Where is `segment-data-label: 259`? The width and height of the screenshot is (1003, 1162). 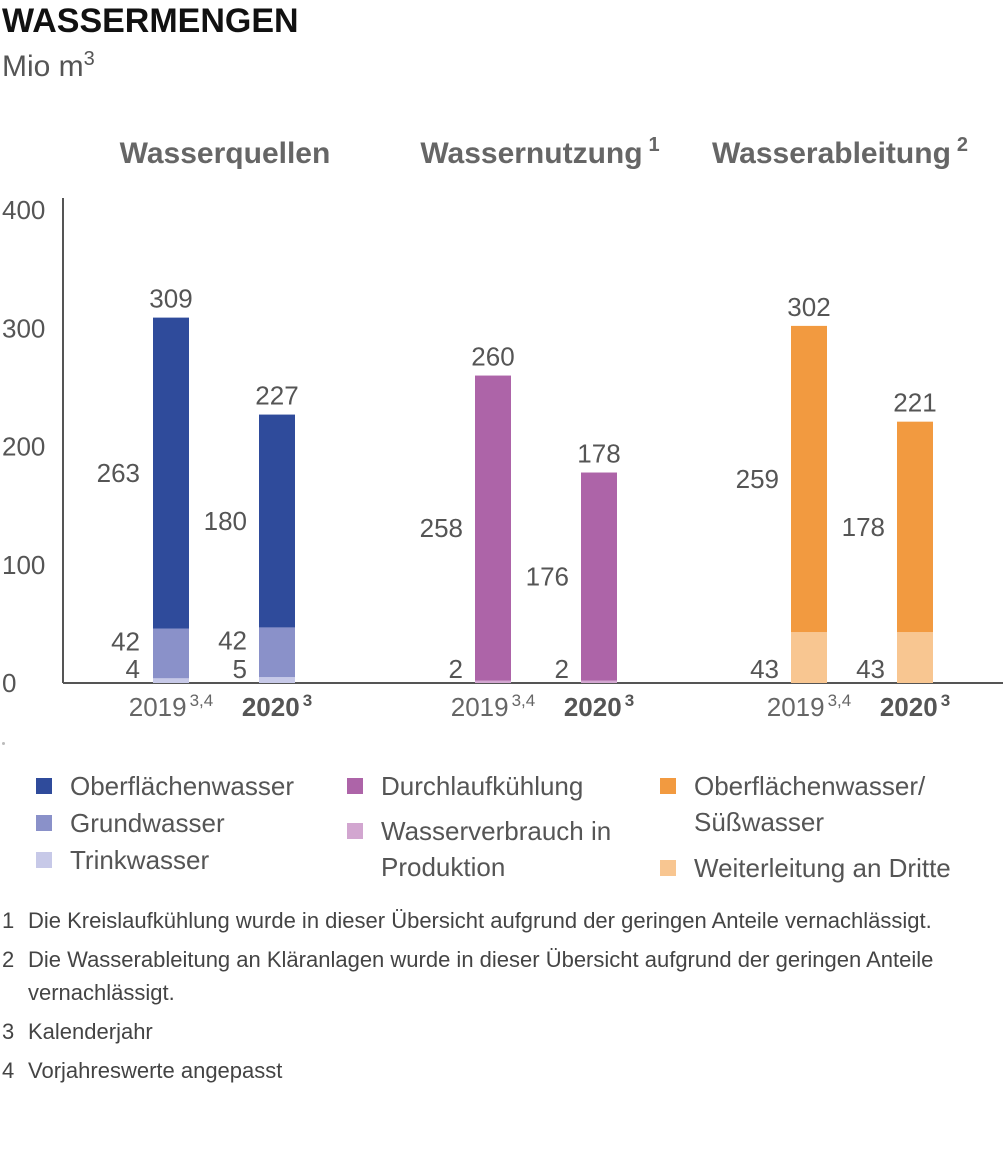
segment-data-label: 259 is located at coordinates (757, 479).